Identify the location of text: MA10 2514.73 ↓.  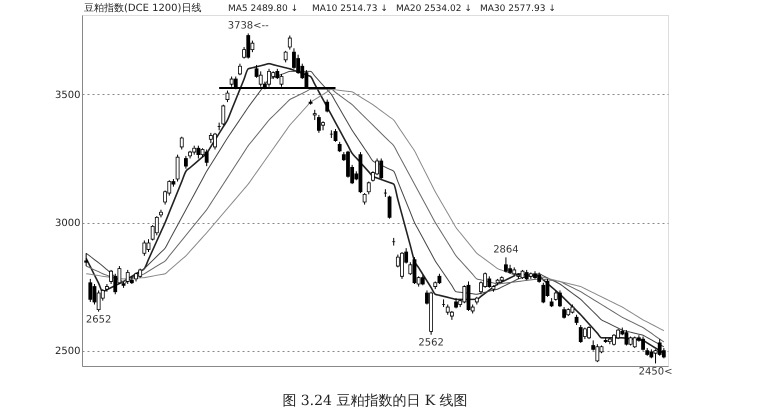
(350, 9).